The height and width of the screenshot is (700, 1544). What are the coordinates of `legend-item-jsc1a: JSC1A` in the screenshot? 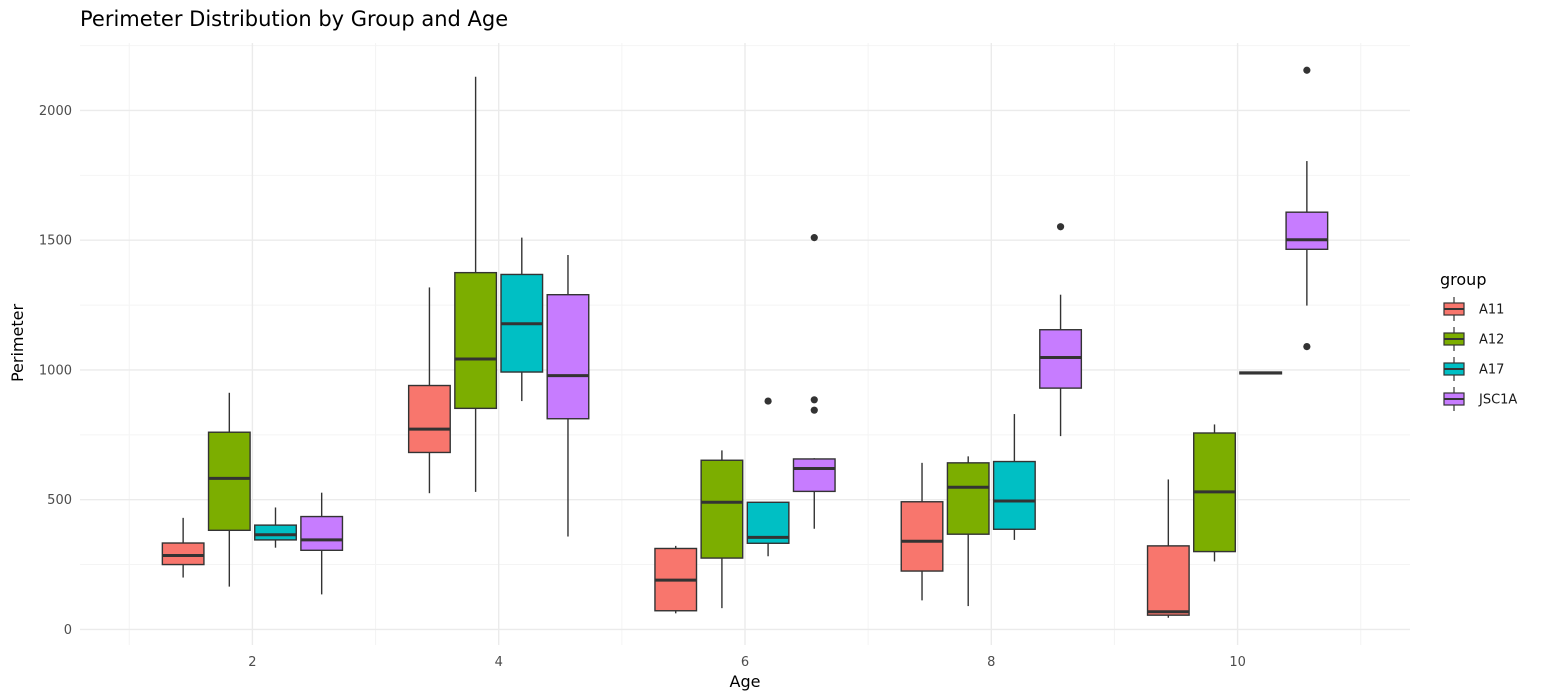 It's located at (1480, 399).